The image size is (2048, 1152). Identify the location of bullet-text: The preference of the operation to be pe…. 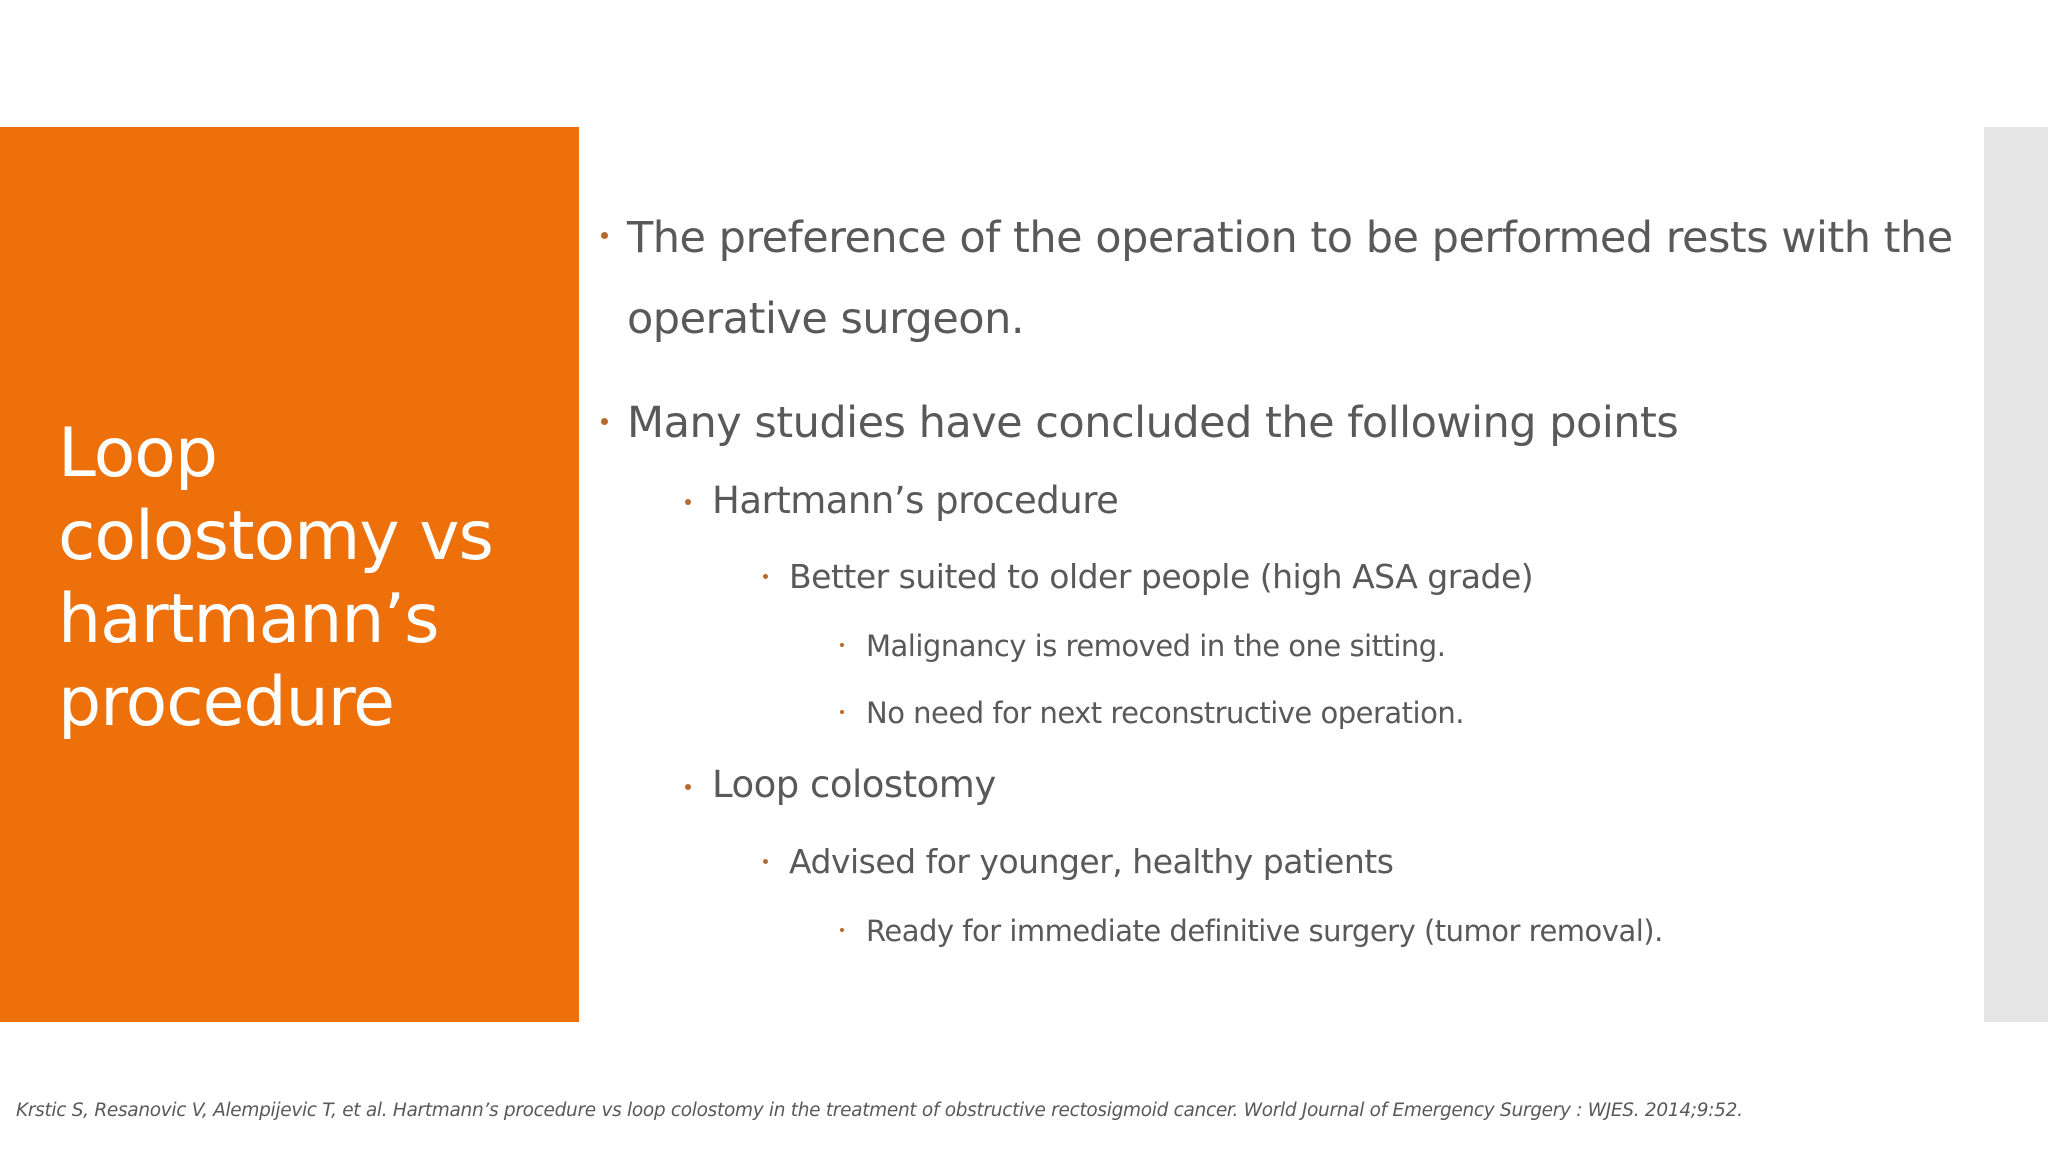
(1290, 278).